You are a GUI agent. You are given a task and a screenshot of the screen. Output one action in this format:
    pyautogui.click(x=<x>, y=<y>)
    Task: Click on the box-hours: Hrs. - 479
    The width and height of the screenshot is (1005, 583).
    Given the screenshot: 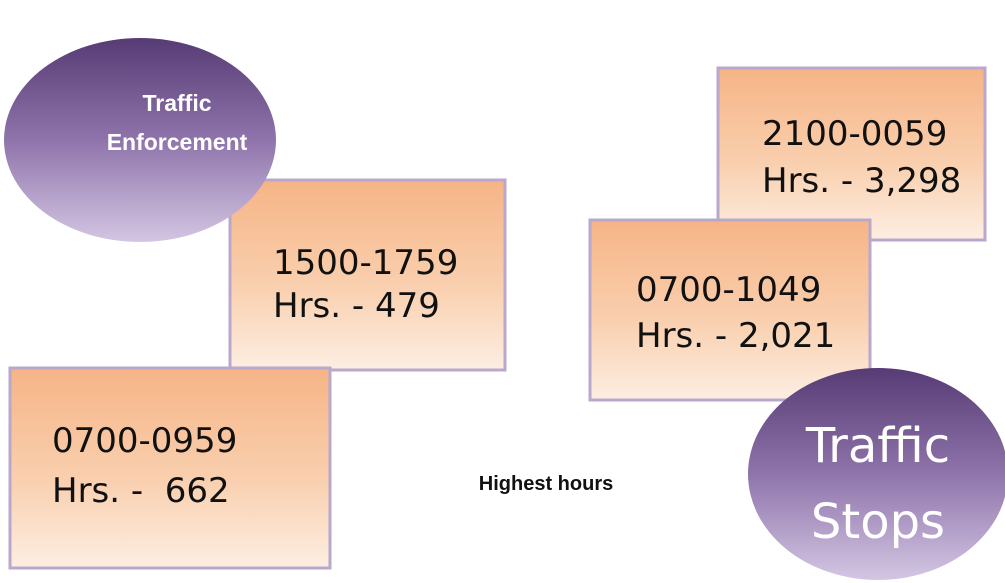 What is the action you would take?
    pyautogui.click(x=356, y=306)
    